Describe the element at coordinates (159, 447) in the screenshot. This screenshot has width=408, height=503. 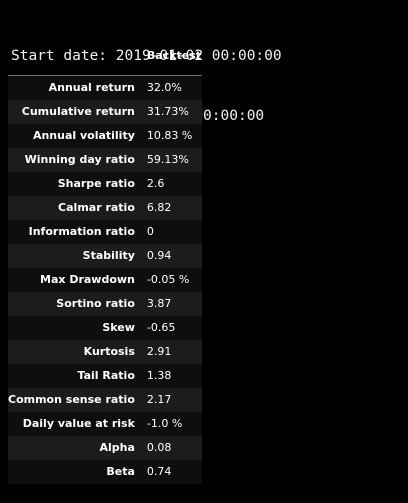
I see `row-value: 0.08` at that location.